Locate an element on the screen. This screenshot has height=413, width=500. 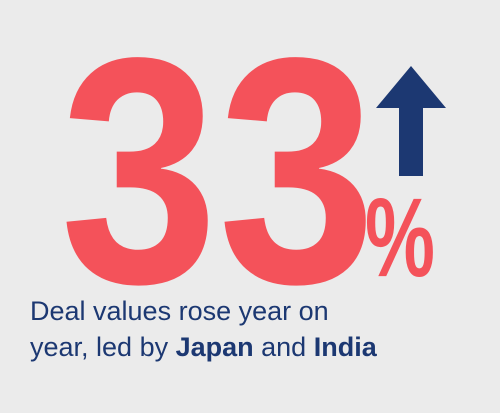
caption-connector: and is located at coordinates (283, 347).